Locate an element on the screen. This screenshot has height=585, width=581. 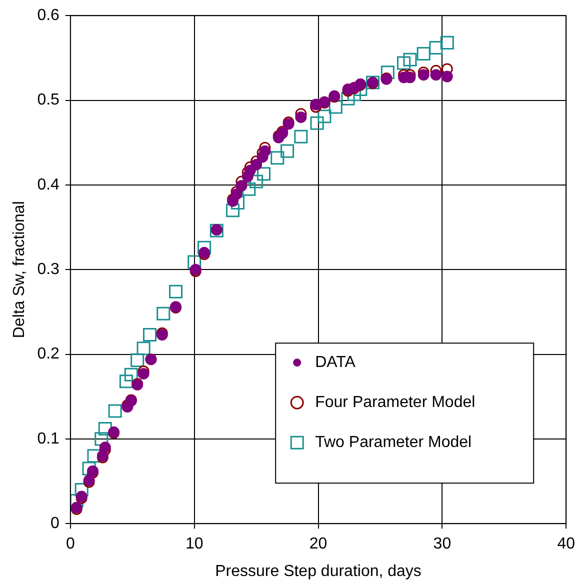
y-tick-label: 0.1 is located at coordinates (48, 439).